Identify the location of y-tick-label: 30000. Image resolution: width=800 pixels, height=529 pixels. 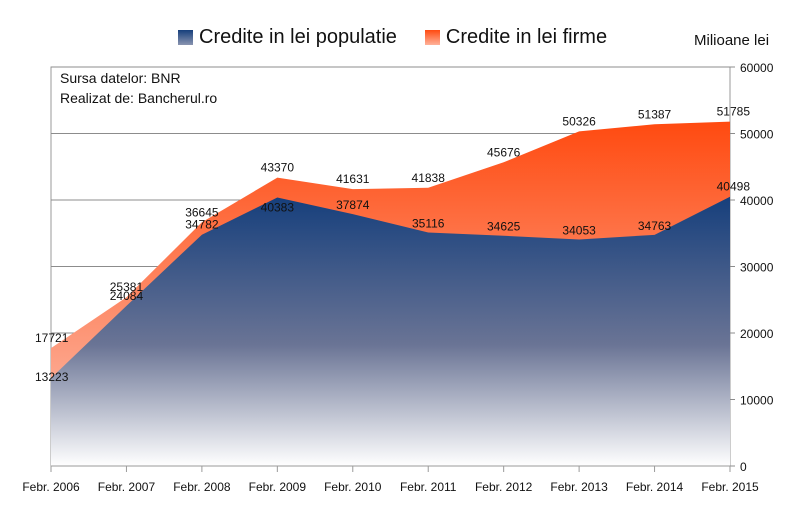
(757, 268).